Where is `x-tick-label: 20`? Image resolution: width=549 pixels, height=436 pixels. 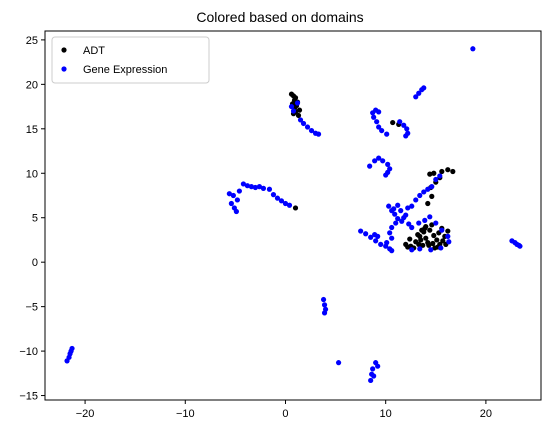
x-tick-label: 20 is located at coordinates (486, 414).